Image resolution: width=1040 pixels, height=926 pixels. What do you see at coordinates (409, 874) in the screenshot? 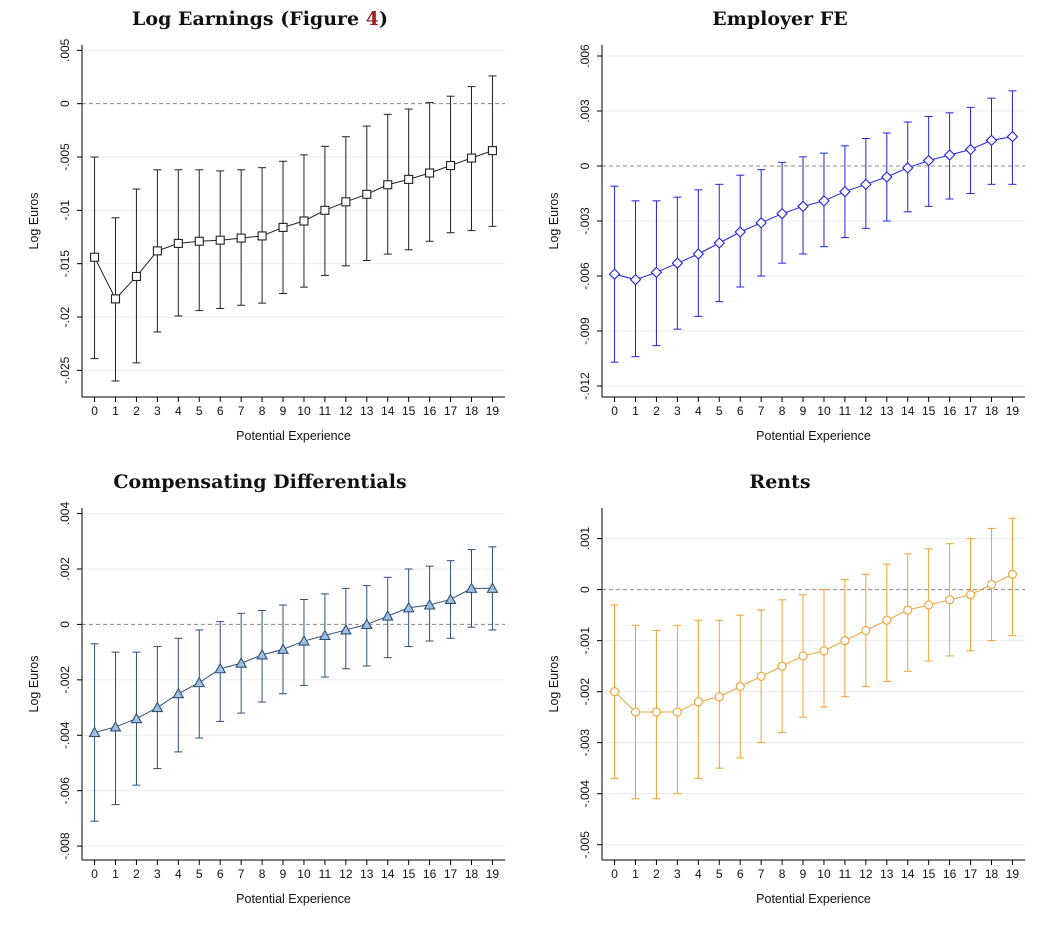
I see `x-tick-label: 15` at bounding box center [409, 874].